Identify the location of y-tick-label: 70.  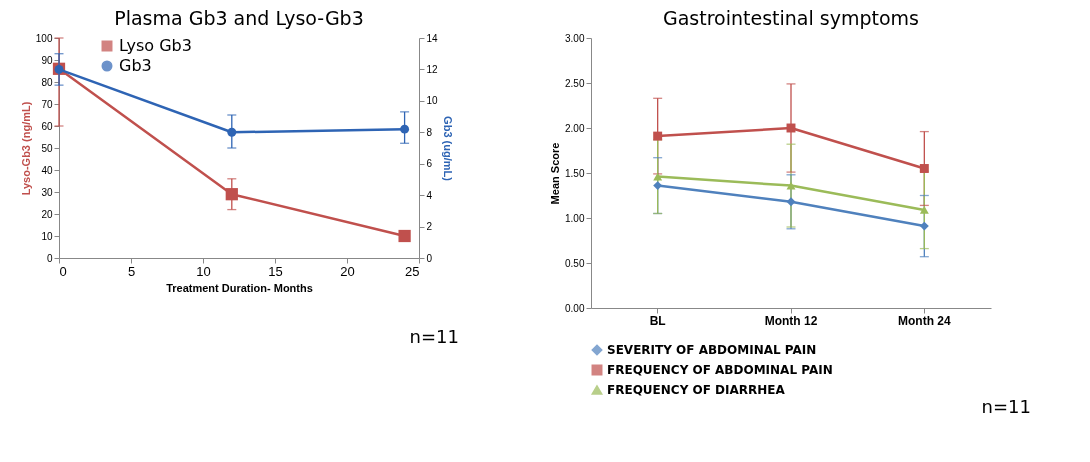
(47, 104).